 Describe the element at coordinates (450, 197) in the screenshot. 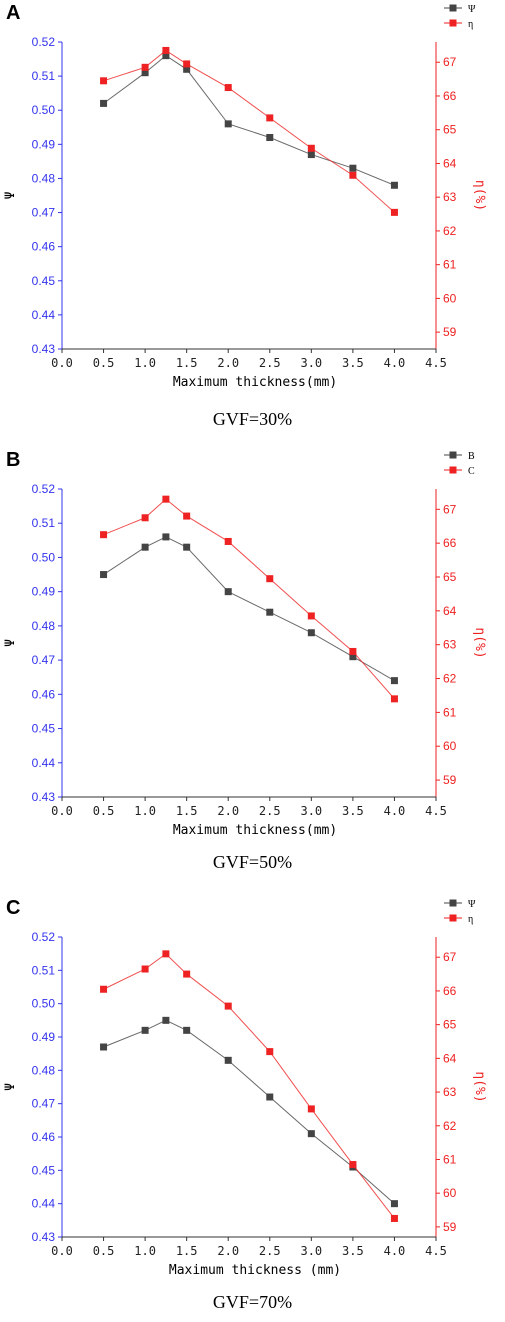

I see `y-right-tick-label: 63` at that location.